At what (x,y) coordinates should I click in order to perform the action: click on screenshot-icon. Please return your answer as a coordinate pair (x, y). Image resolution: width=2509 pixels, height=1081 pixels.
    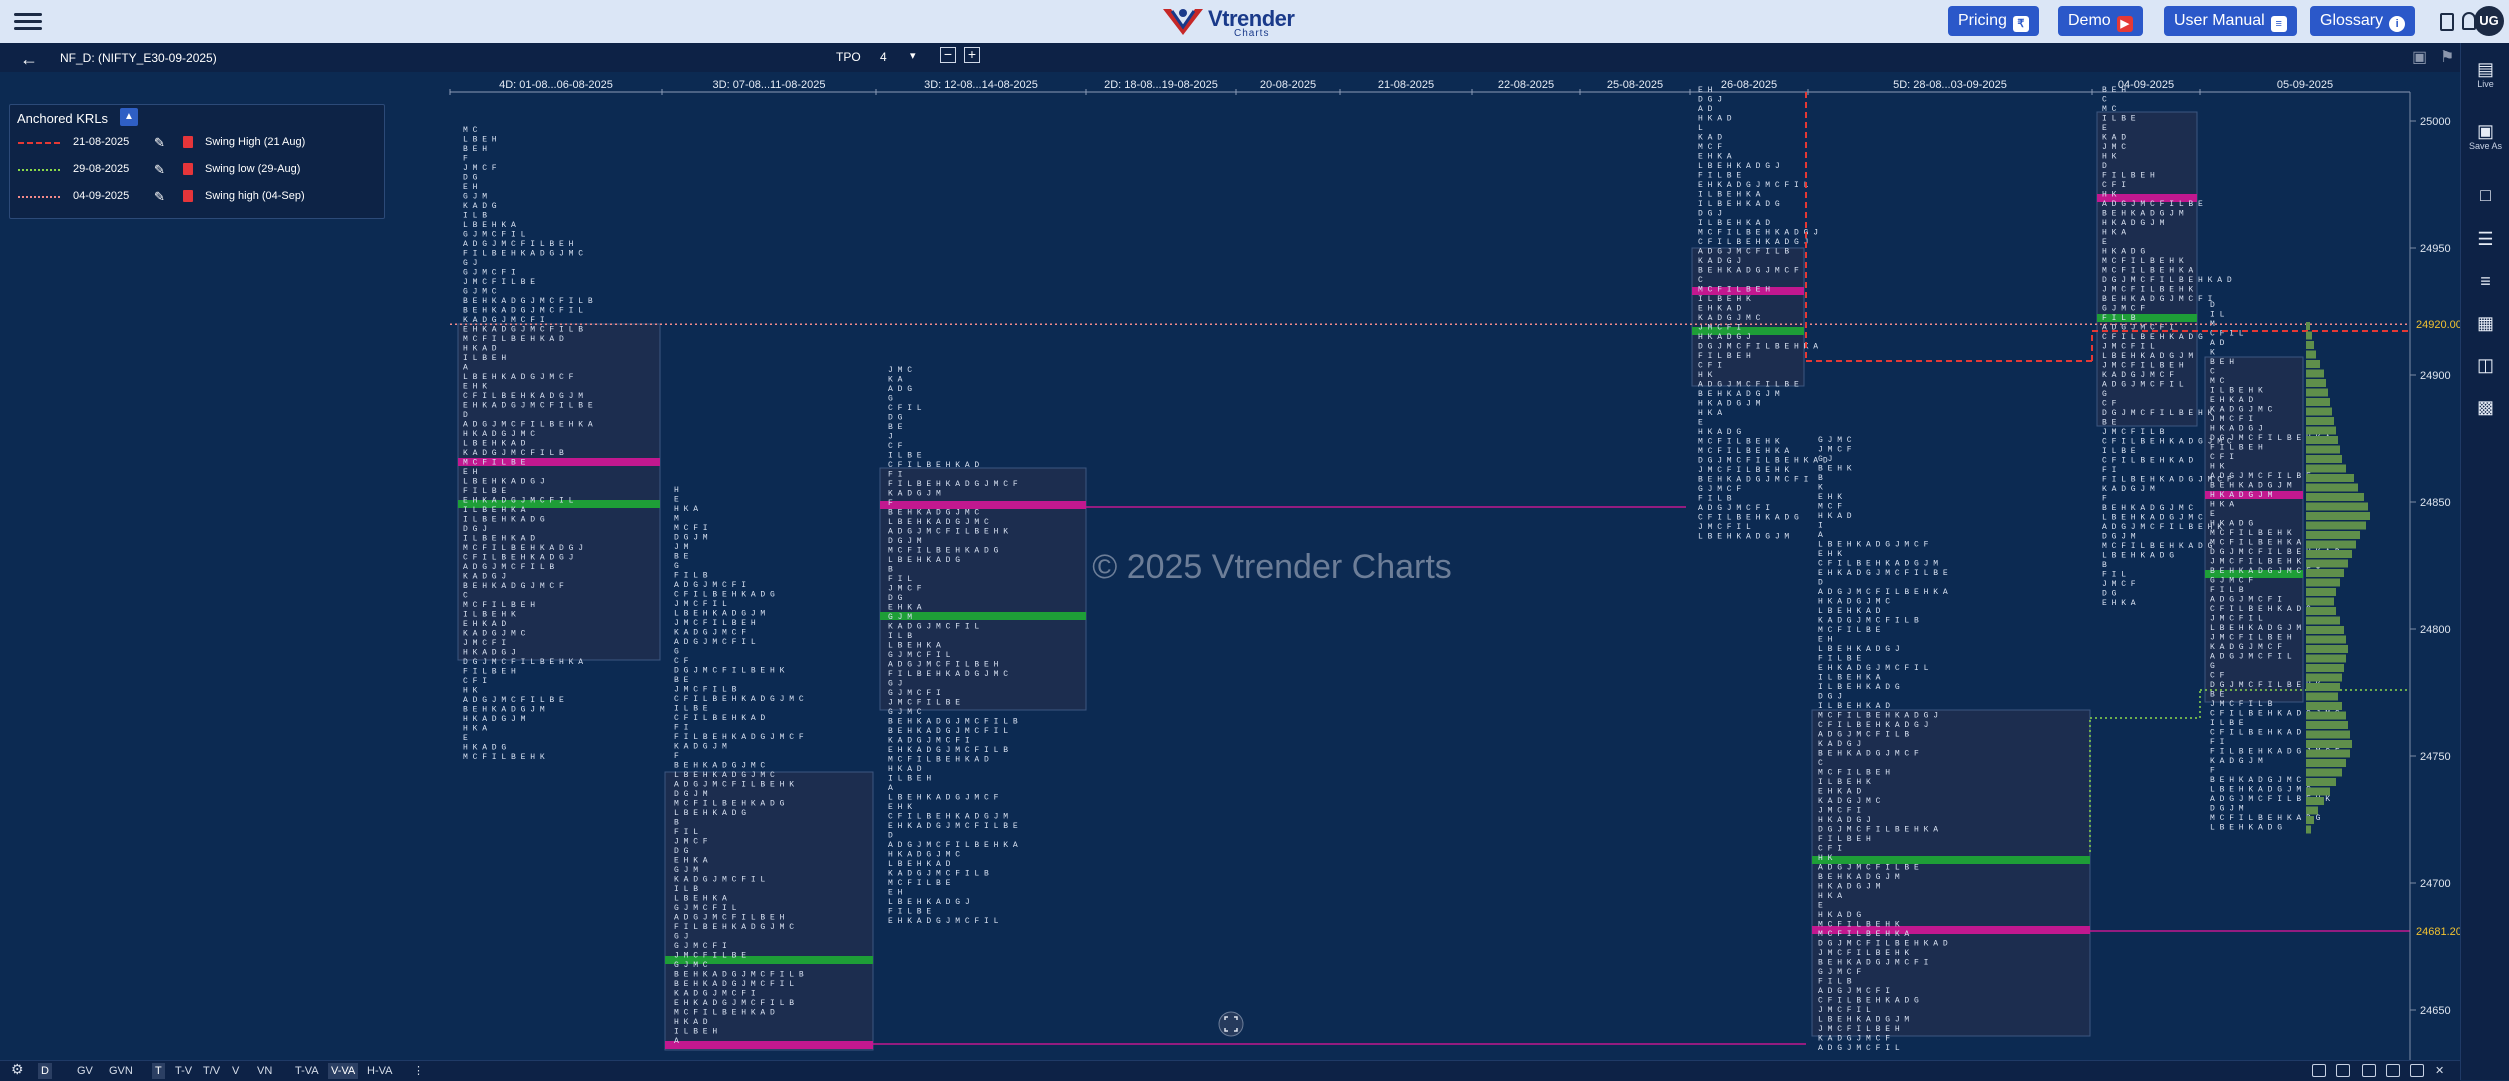
    Looking at the image, I should click on (2369, 1070).